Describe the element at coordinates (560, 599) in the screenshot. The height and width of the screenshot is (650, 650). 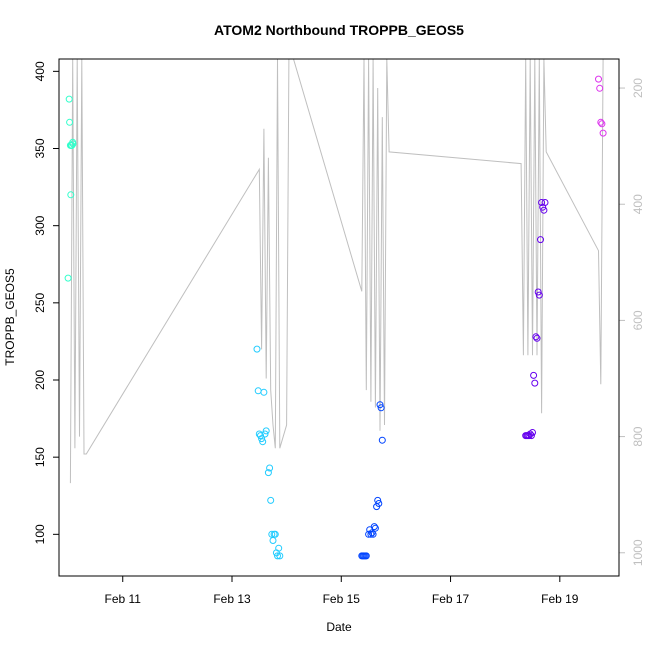
I see `x-tick-label: Feb 19` at that location.